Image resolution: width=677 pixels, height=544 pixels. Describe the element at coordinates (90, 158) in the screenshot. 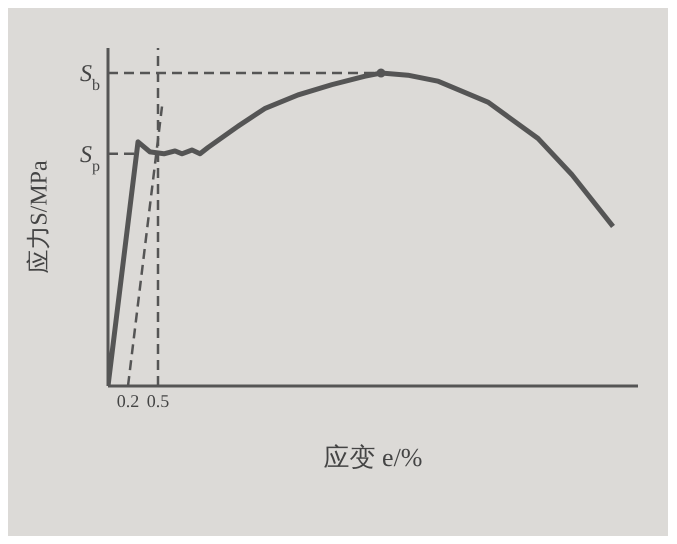

I see `ref-line-label: S$_{p}$` at that location.